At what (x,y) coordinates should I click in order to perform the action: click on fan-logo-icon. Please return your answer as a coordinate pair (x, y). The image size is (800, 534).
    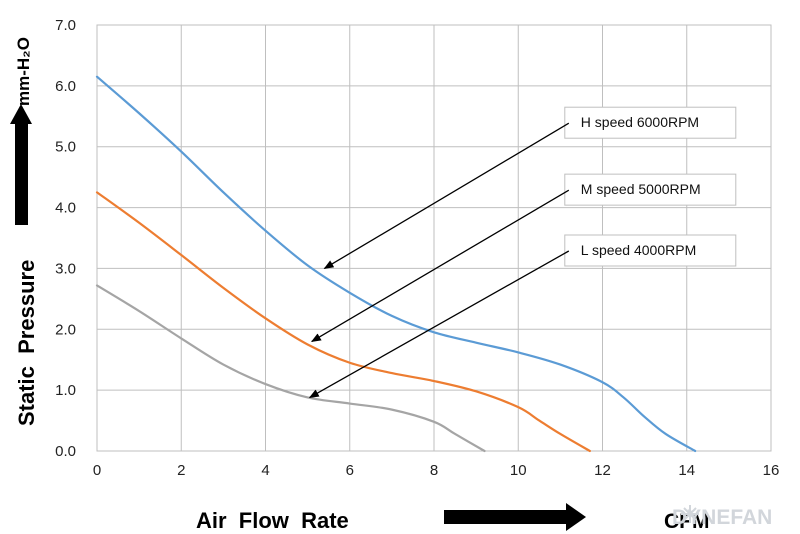
    Looking at the image, I should click on (690, 514).